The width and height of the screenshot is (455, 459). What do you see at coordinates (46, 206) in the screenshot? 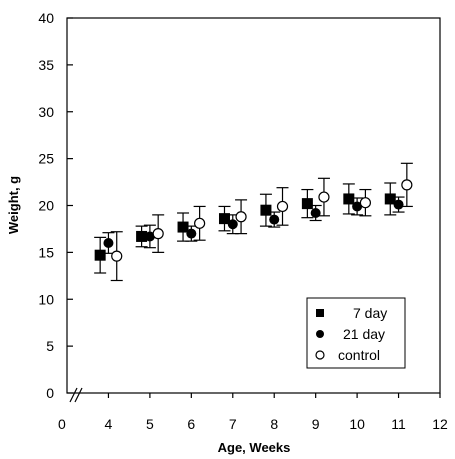
I see `y-tick-label: 20` at bounding box center [46, 206].